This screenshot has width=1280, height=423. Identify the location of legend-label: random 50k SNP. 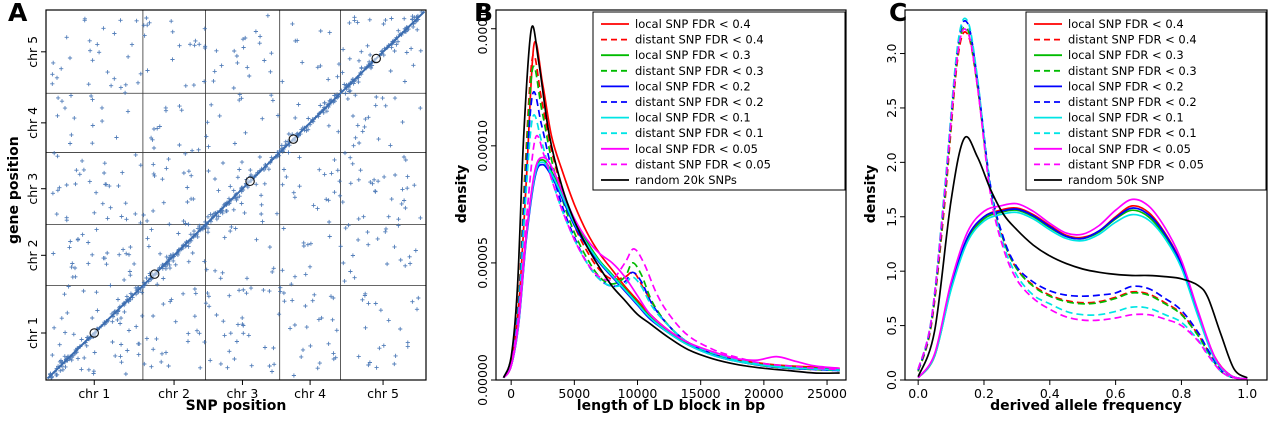
(1116, 180).